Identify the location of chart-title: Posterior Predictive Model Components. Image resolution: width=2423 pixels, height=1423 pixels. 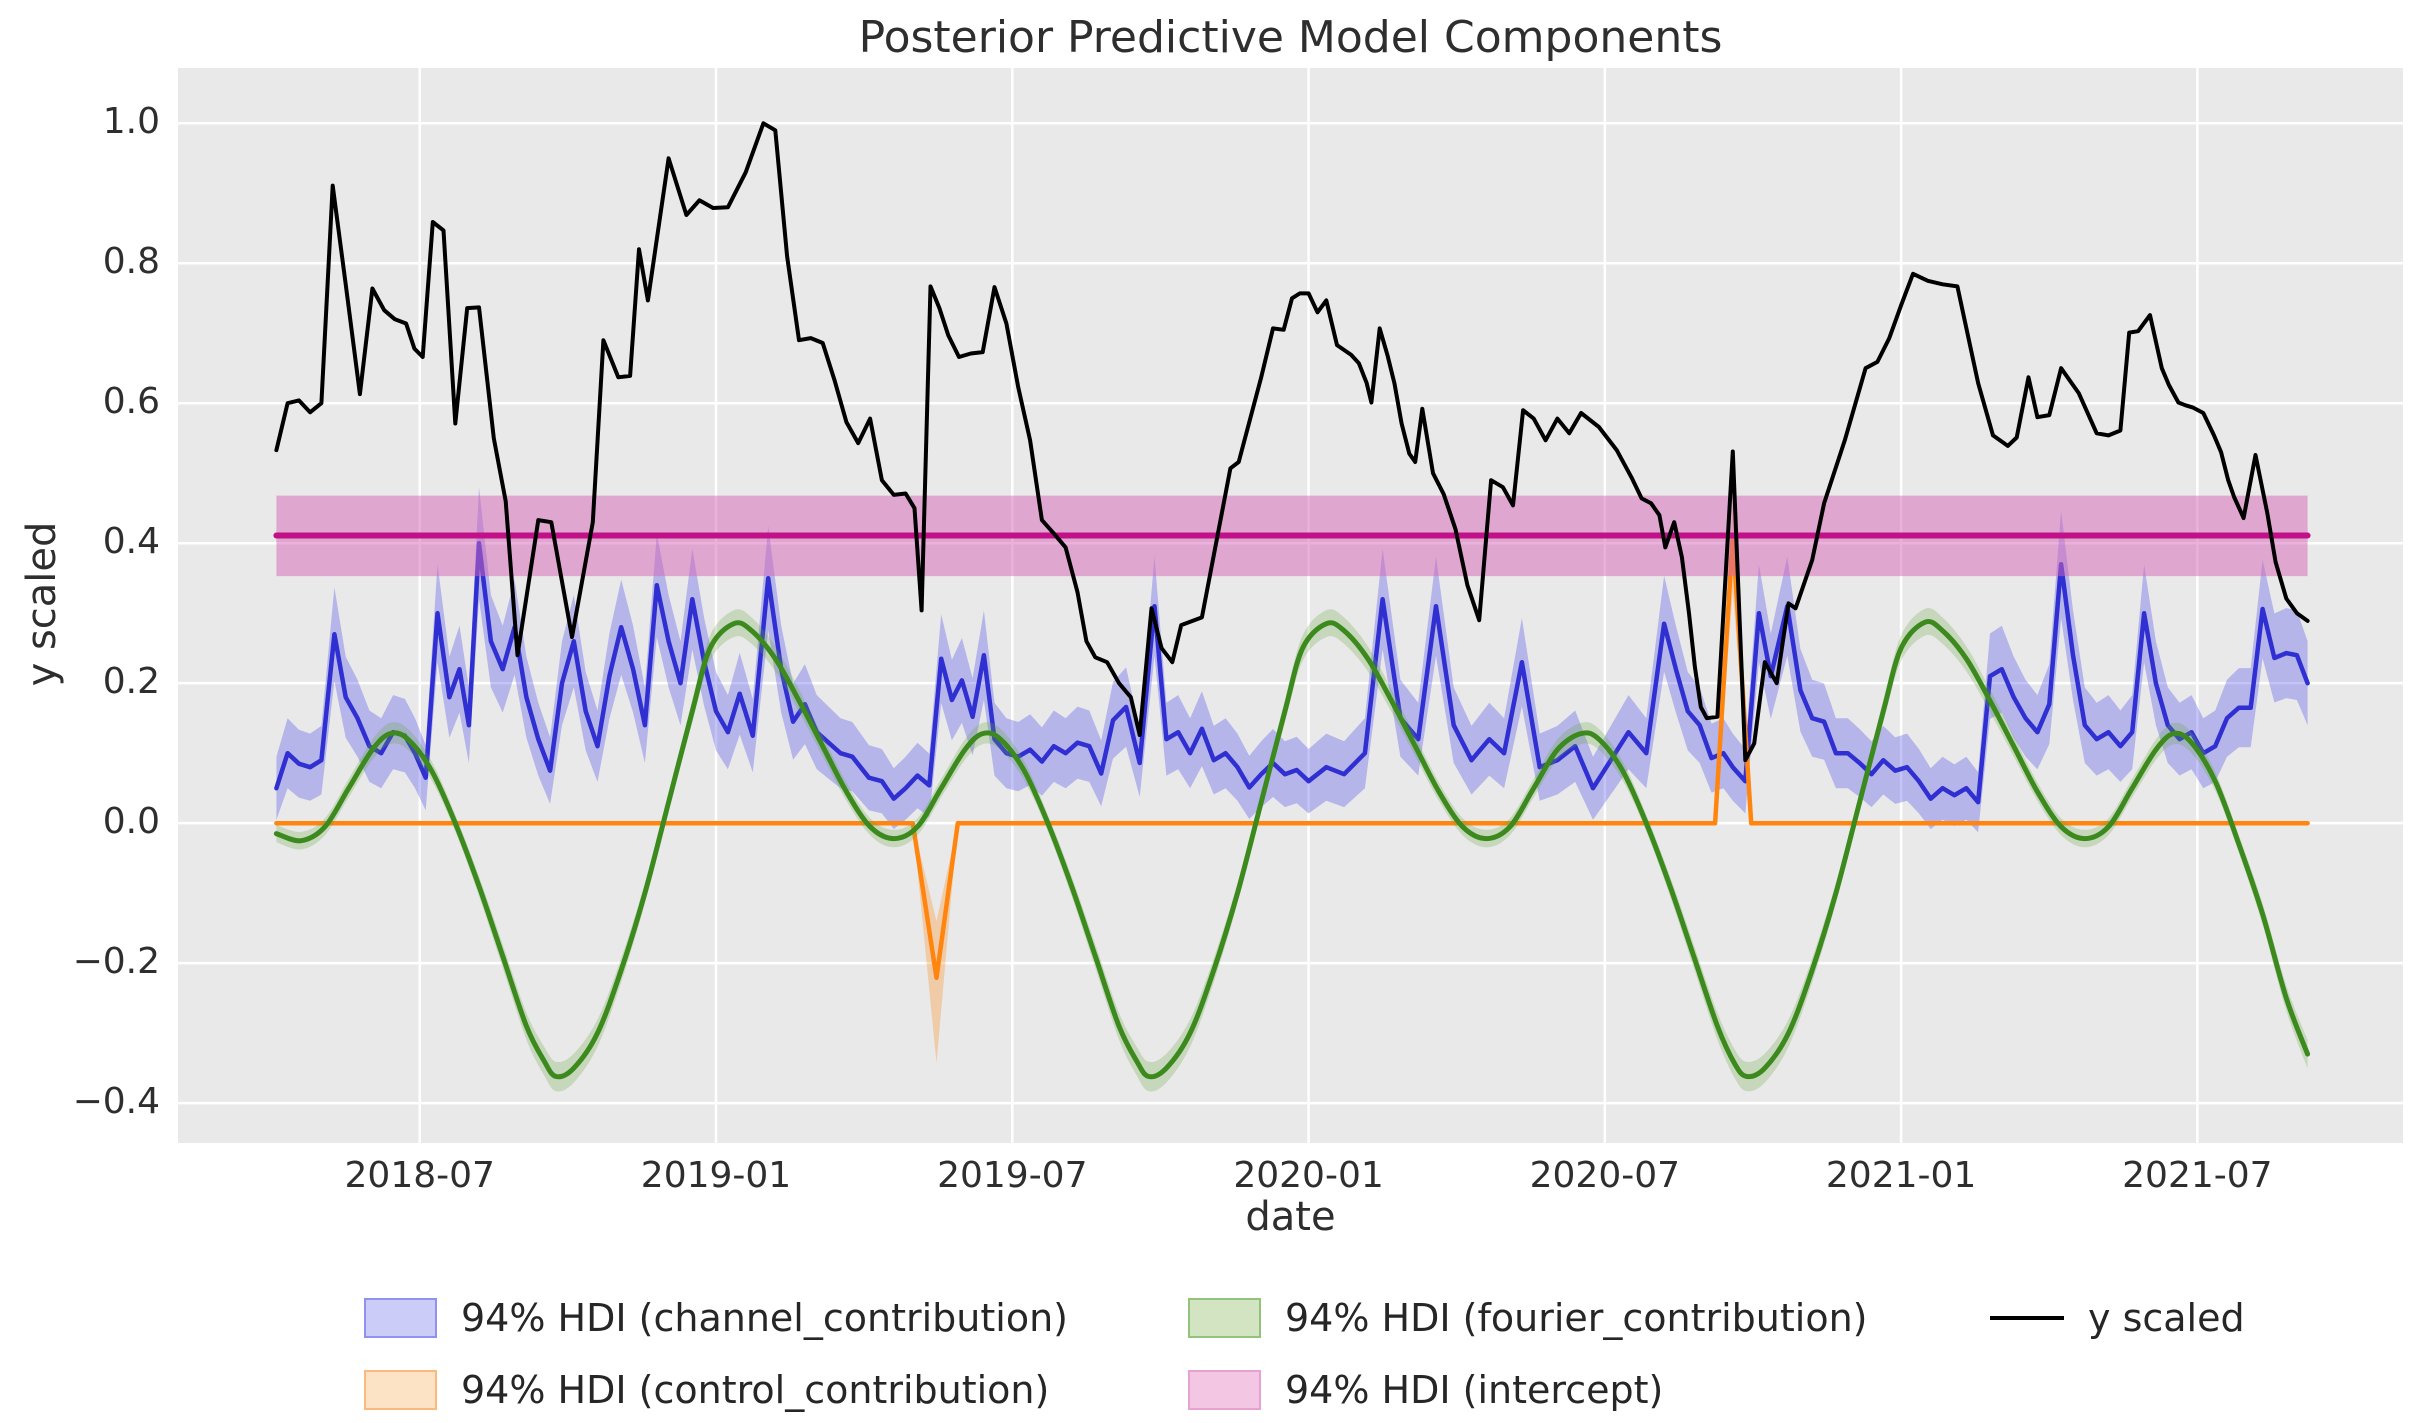
(1290, 37).